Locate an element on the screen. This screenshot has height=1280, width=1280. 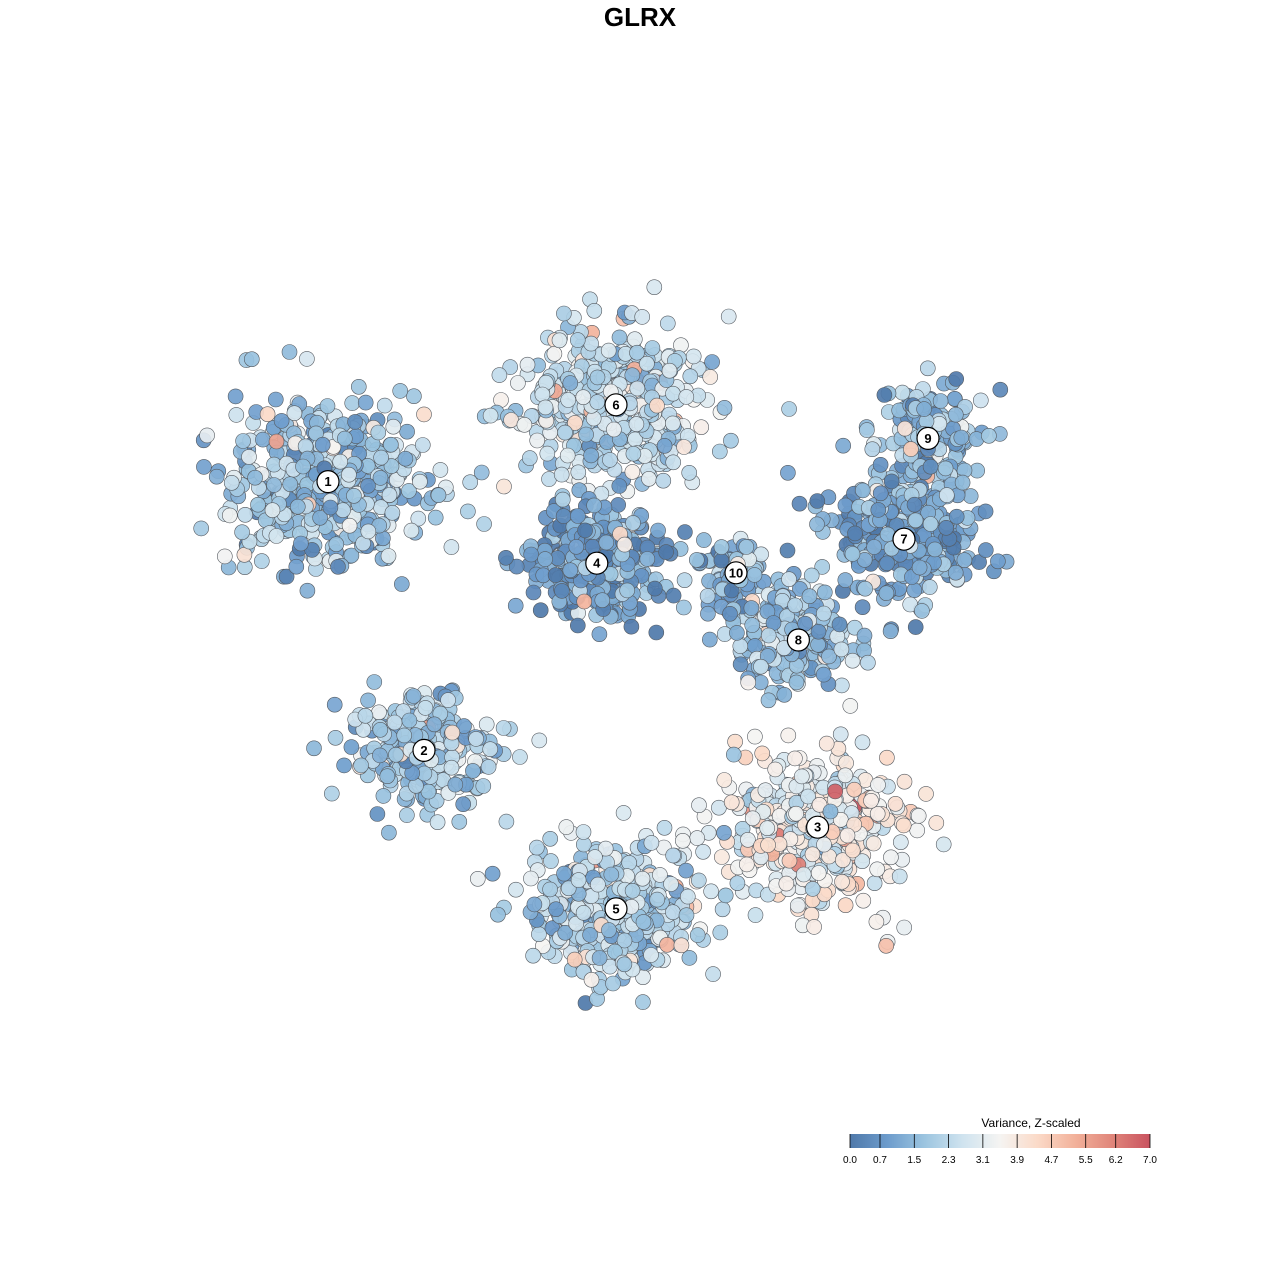
cluster-label-text: 7 is located at coordinates (903, 539).